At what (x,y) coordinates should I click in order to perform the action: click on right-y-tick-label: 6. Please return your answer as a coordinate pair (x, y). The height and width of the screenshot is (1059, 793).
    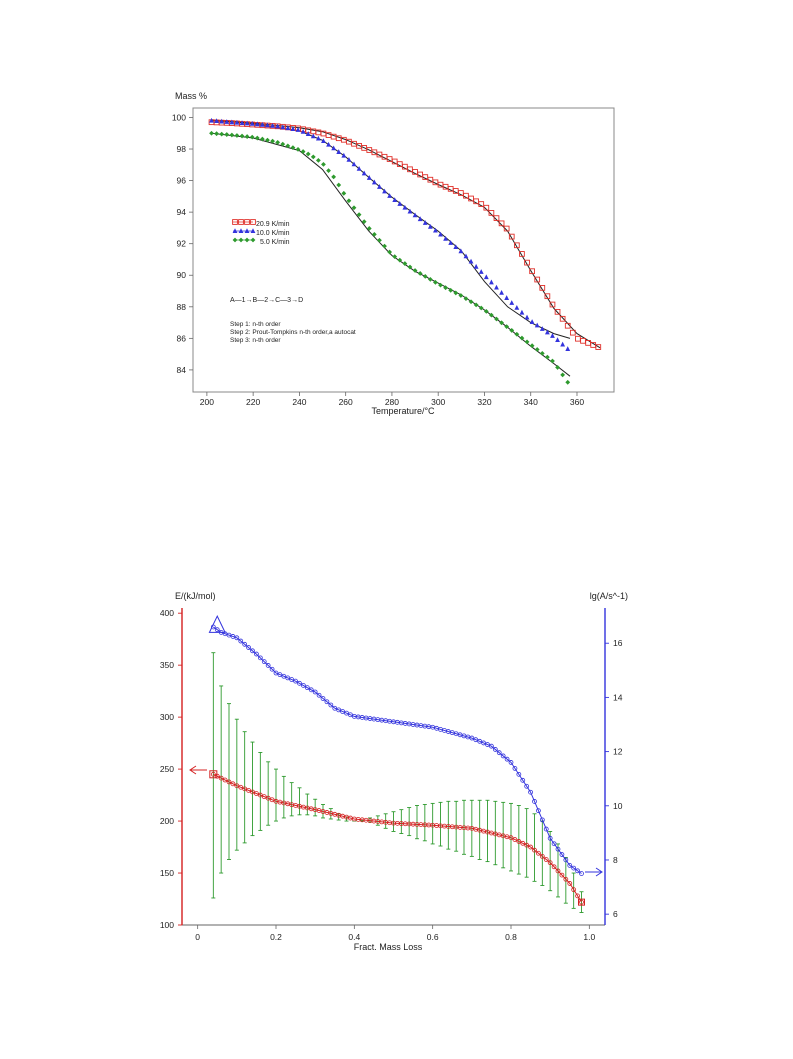
    Looking at the image, I should click on (615, 914).